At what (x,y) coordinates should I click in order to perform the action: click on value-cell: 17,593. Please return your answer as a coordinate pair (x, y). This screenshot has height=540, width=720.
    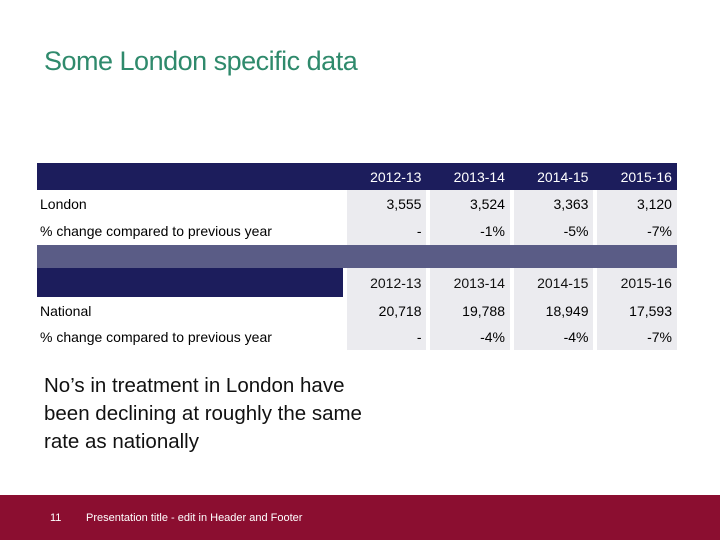
    Looking at the image, I should click on (637, 310).